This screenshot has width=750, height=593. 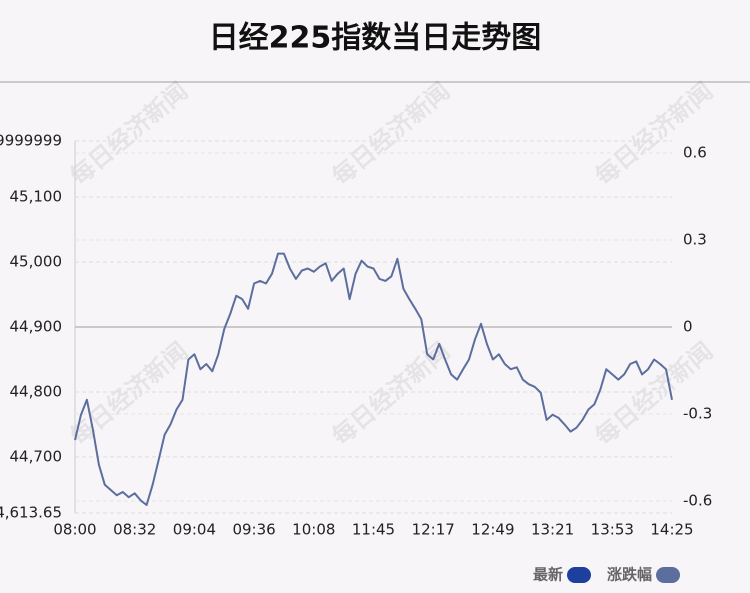 I want to click on y2-tick-label: 0.3, so click(x=695, y=239).